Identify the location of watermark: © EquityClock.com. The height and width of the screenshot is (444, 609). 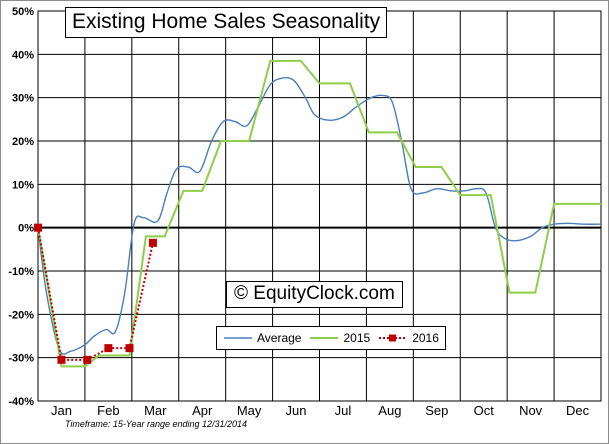
(314, 294).